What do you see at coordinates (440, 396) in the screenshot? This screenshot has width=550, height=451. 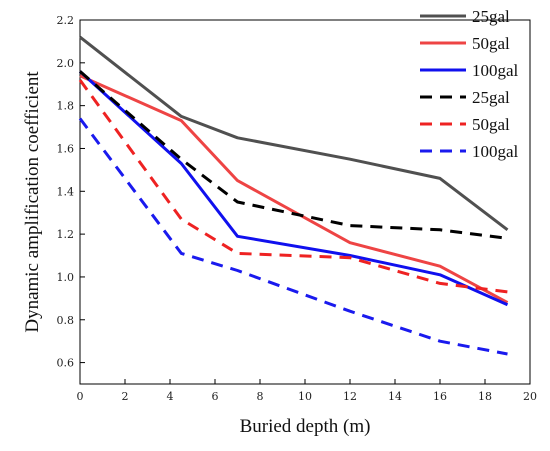 I see `x-tick-label: 16` at bounding box center [440, 396].